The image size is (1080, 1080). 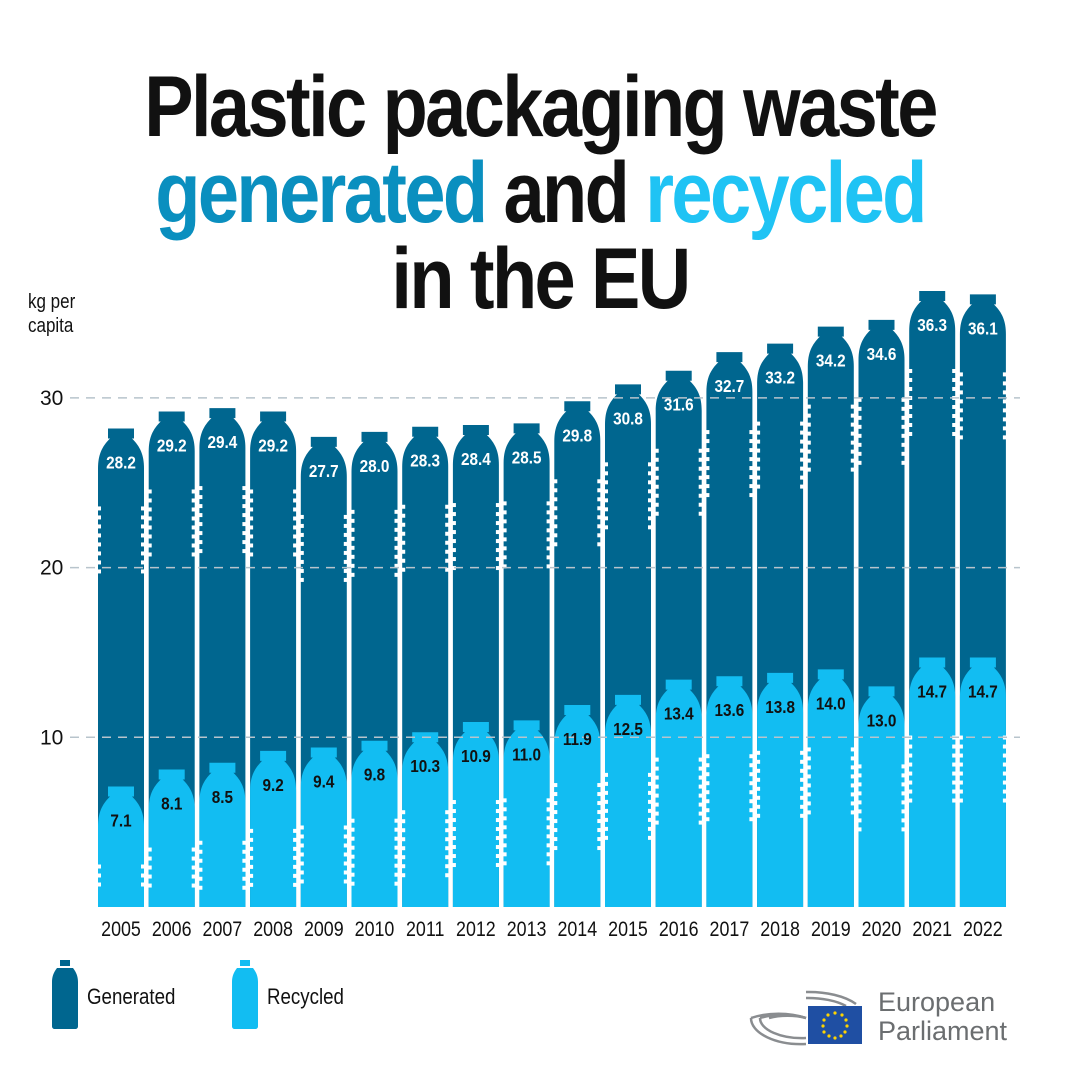 I want to click on generated-value-label: 34.2, so click(x=831, y=360).